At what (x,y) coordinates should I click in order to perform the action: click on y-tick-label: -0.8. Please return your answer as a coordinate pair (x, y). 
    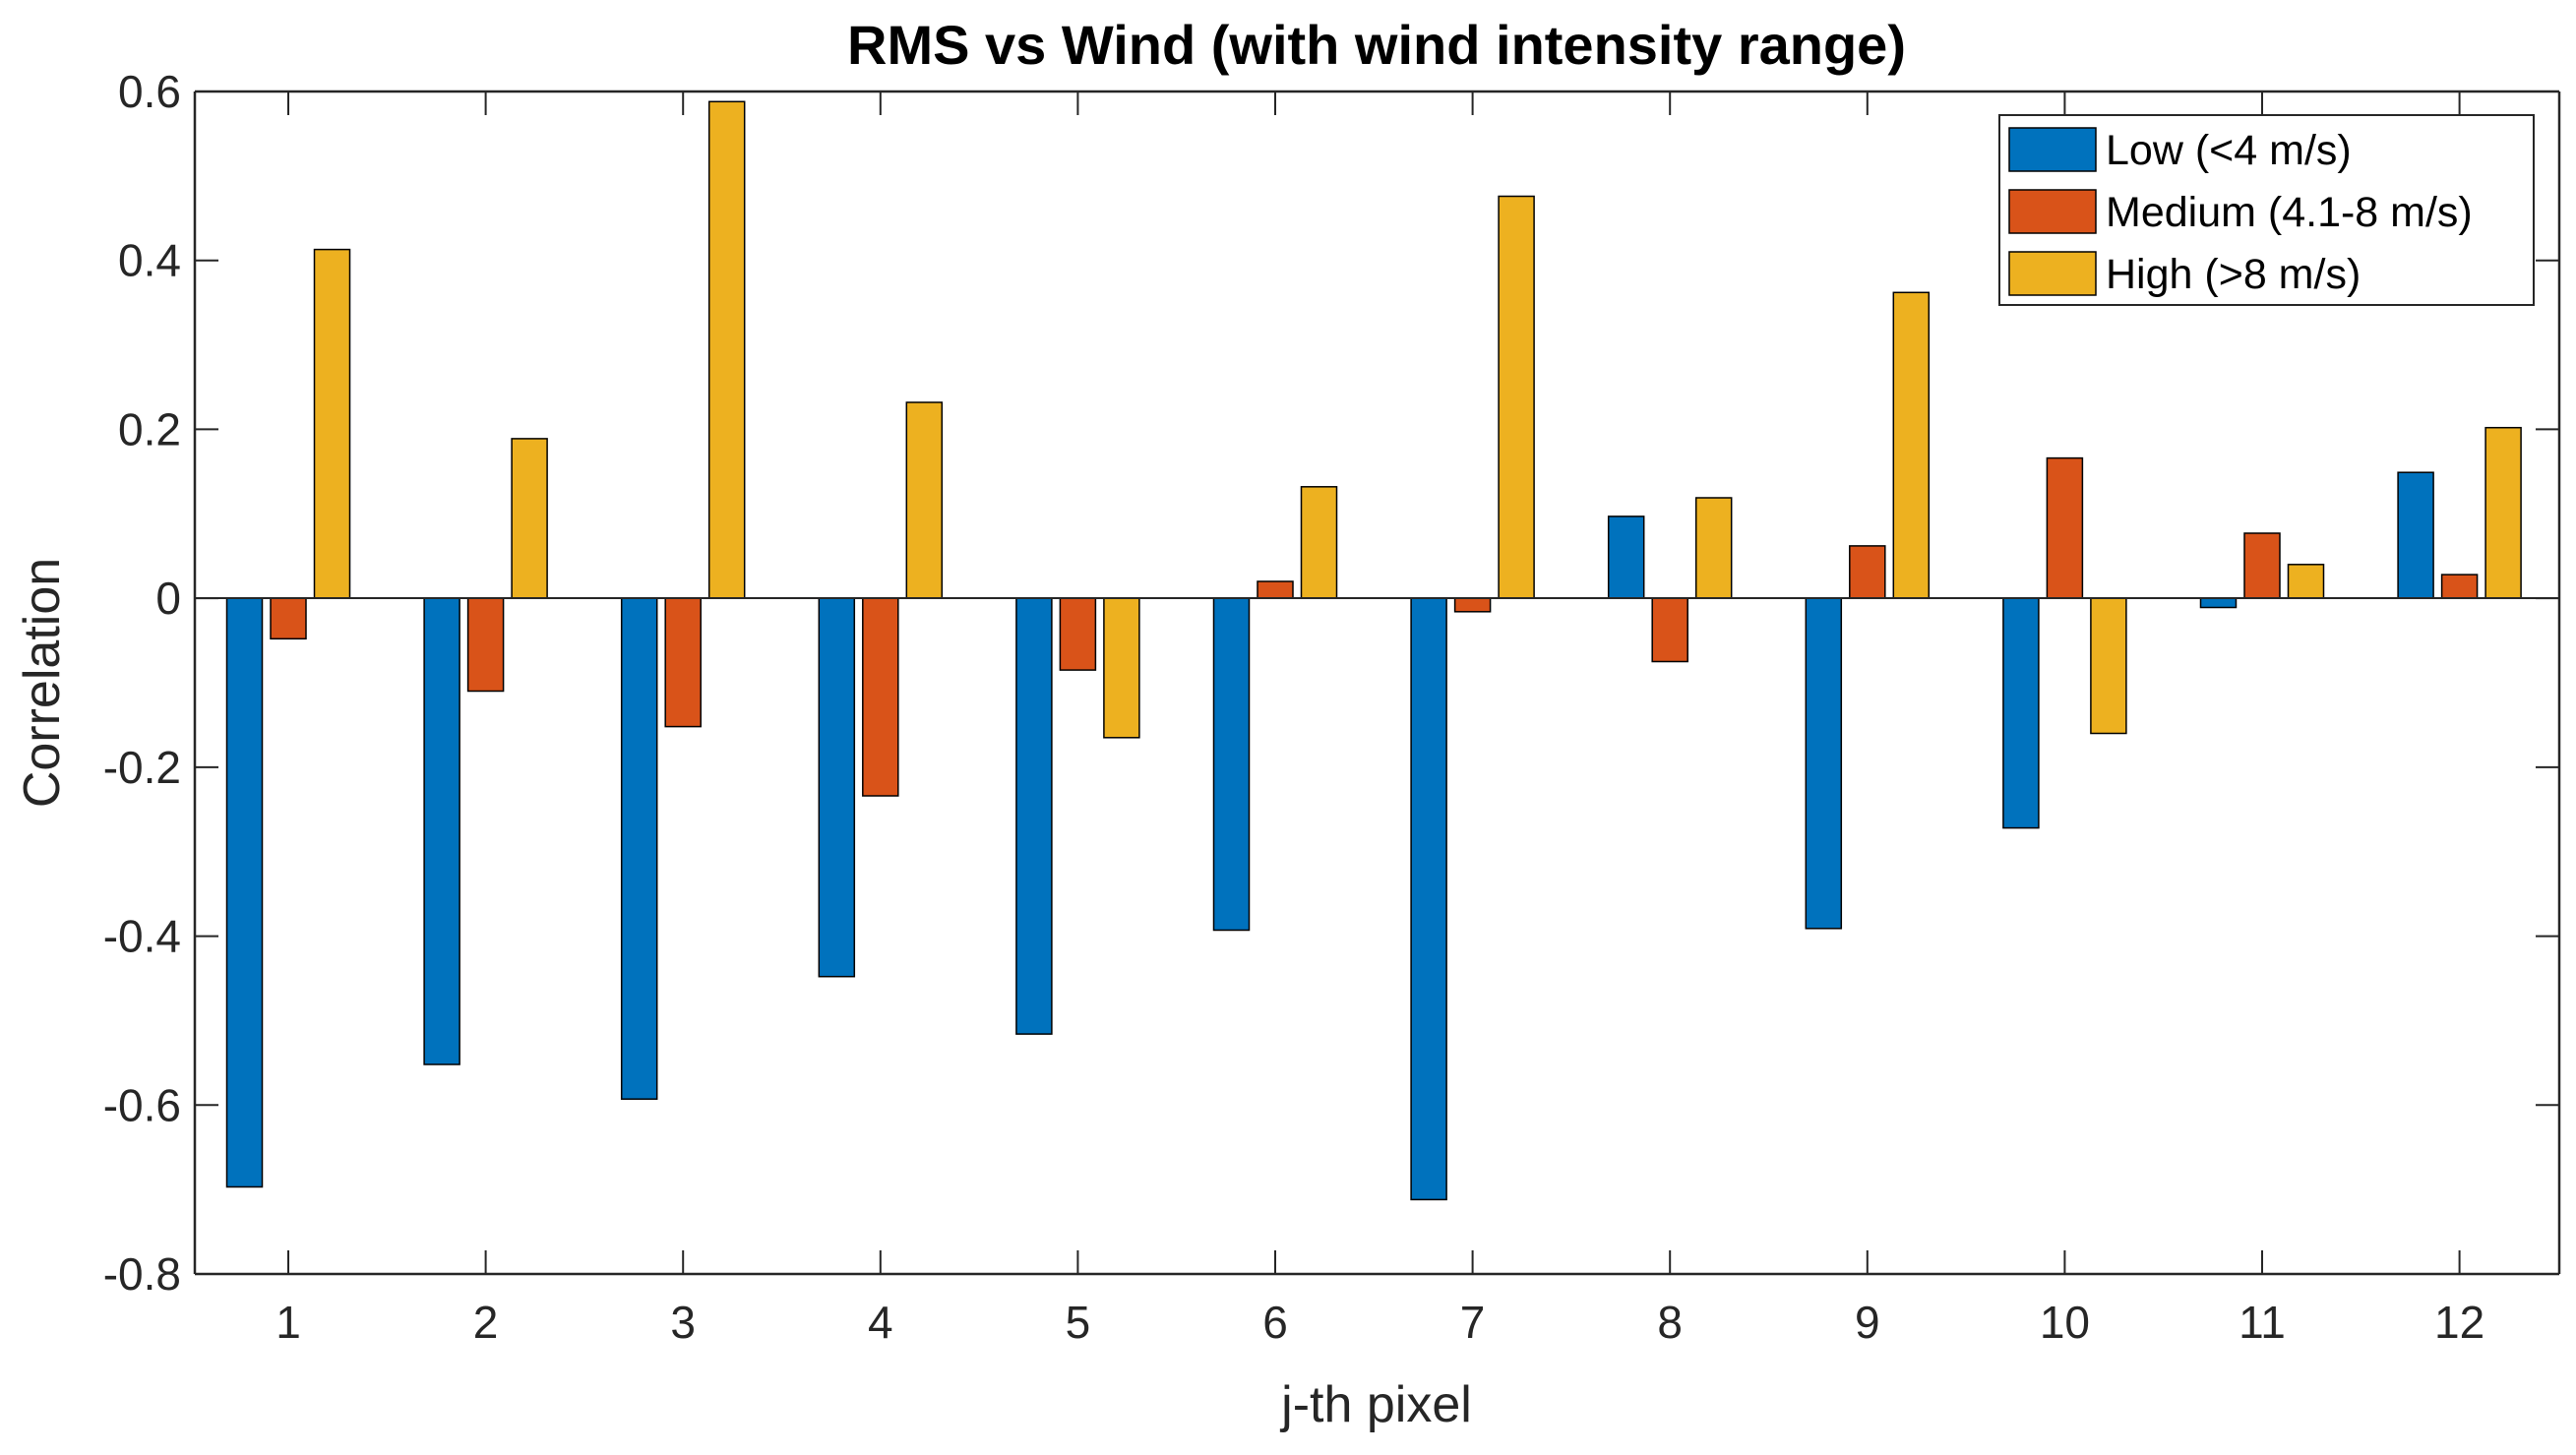
    Looking at the image, I should click on (142, 1274).